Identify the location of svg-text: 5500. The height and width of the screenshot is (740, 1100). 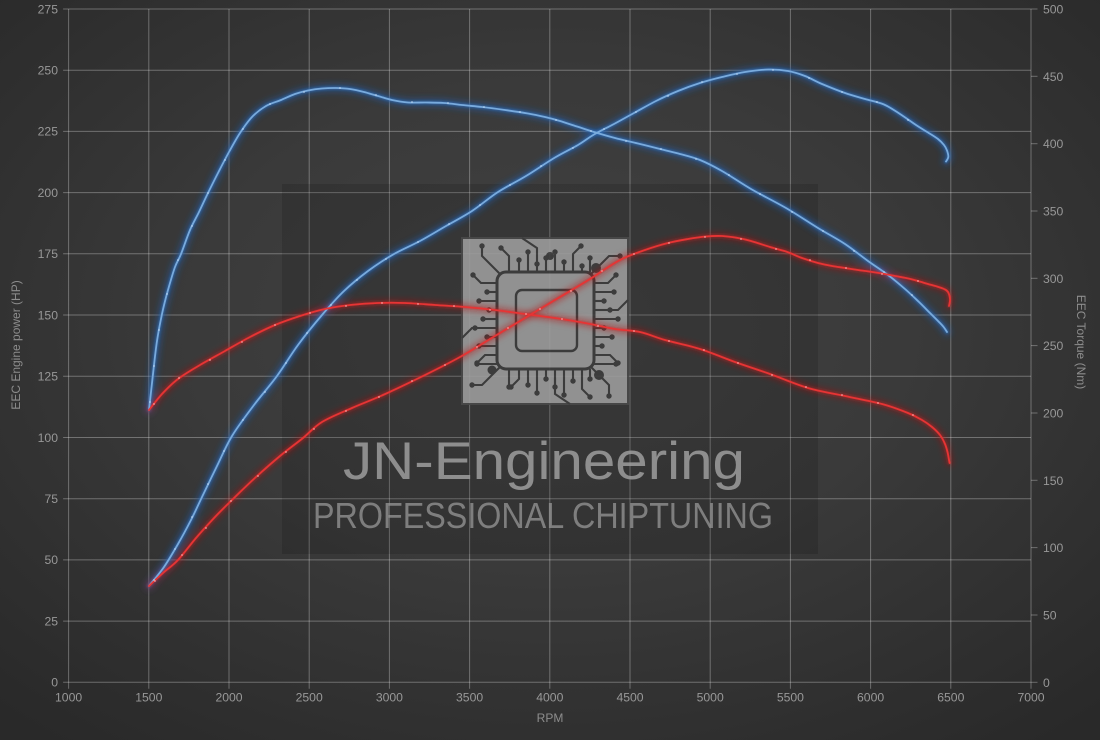
(790, 698).